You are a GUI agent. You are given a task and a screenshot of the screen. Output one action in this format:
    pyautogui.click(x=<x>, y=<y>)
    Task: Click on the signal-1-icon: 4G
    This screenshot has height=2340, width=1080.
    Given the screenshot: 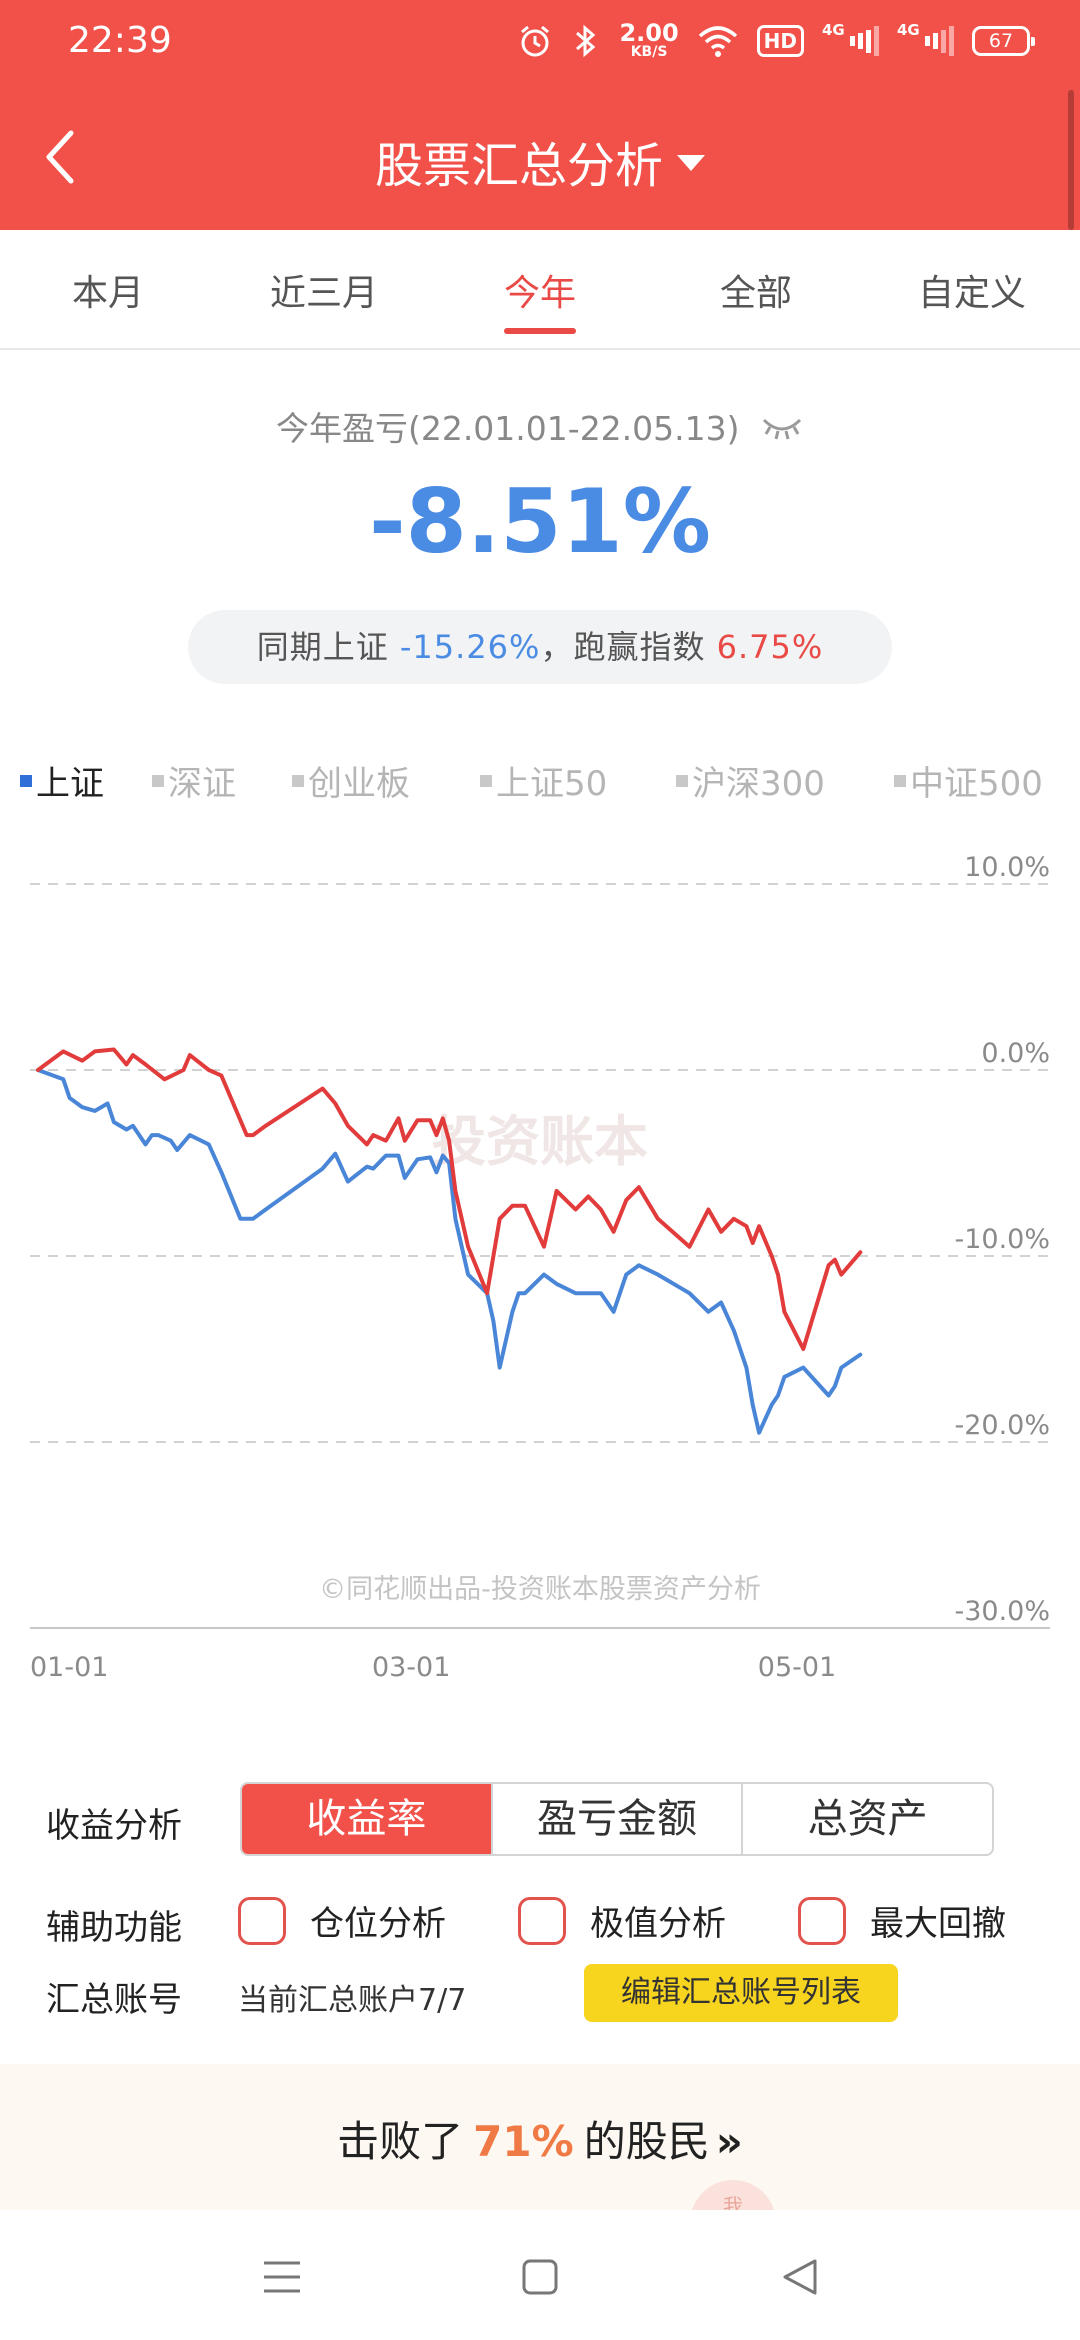 What is the action you would take?
    pyautogui.click(x=850, y=41)
    